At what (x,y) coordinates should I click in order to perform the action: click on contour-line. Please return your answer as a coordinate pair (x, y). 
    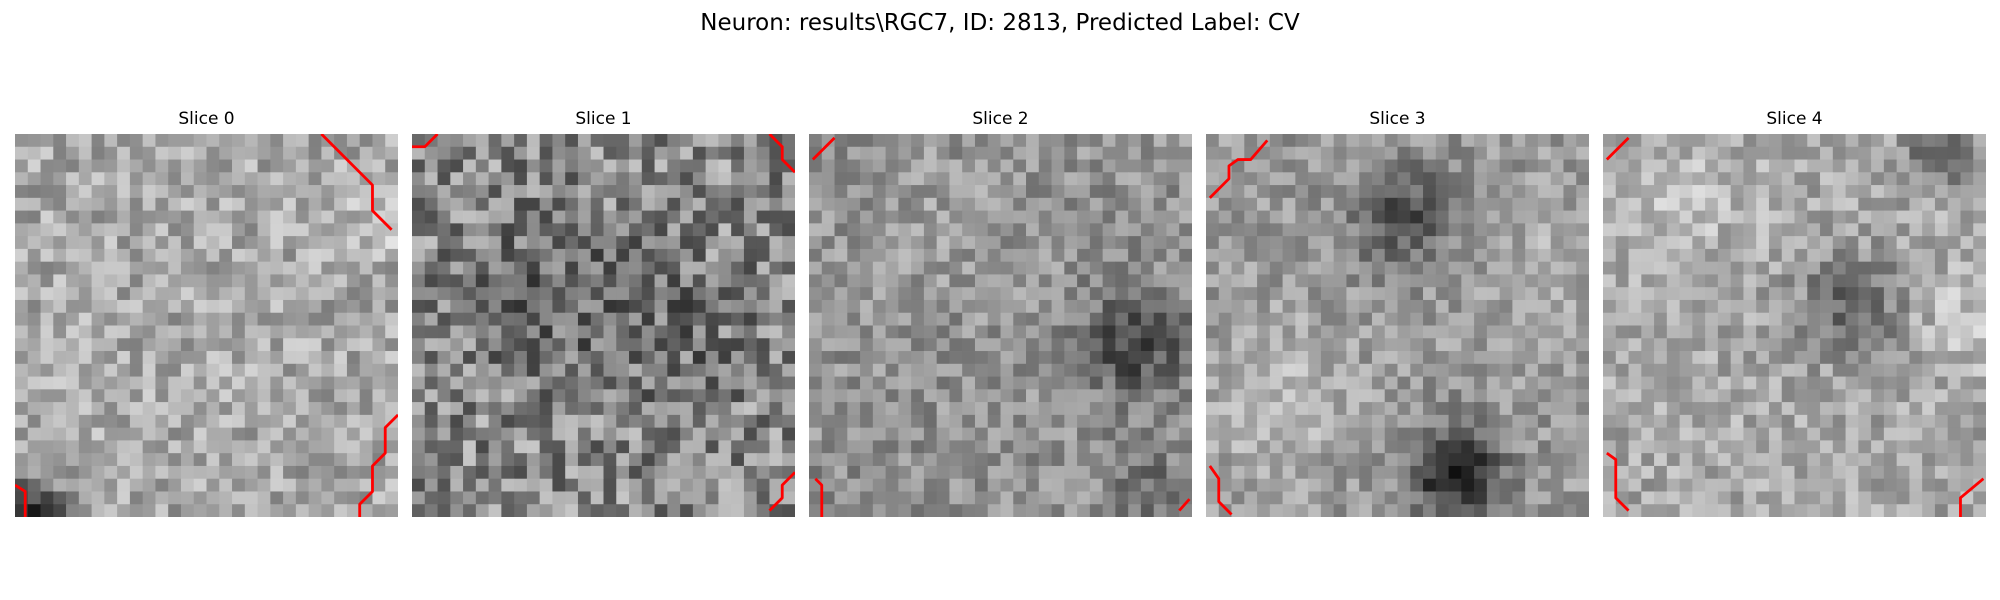
    Looking at the image, I should click on (425, 141).